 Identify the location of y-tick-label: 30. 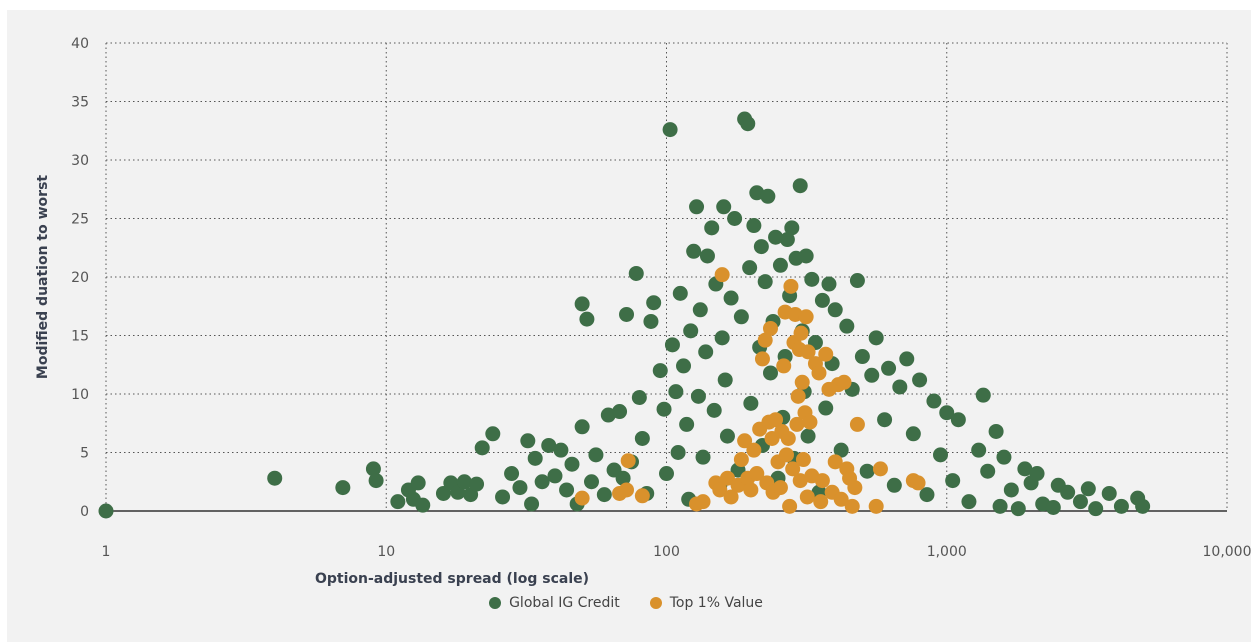
(80, 161).